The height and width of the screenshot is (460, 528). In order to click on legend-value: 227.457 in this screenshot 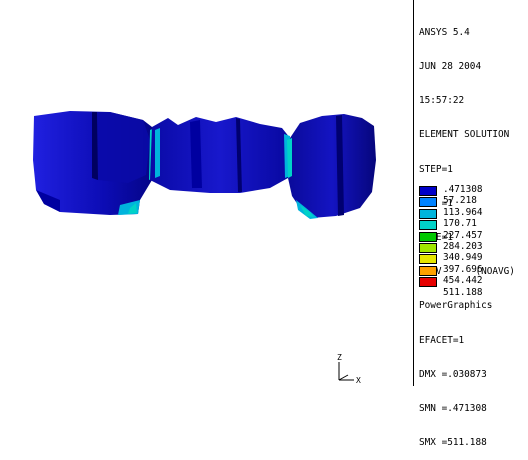, I will do `click(463, 235)`.